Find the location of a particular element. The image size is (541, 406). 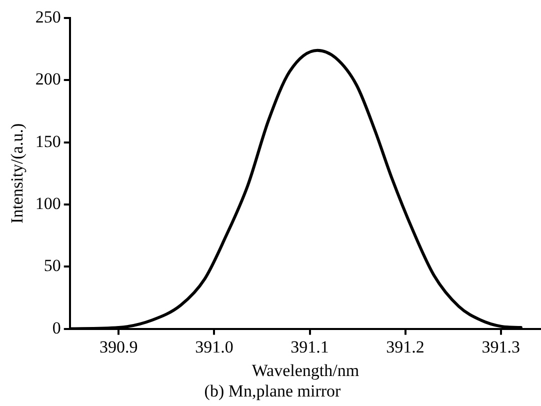

y-tick-label: 100 is located at coordinates (48, 203).